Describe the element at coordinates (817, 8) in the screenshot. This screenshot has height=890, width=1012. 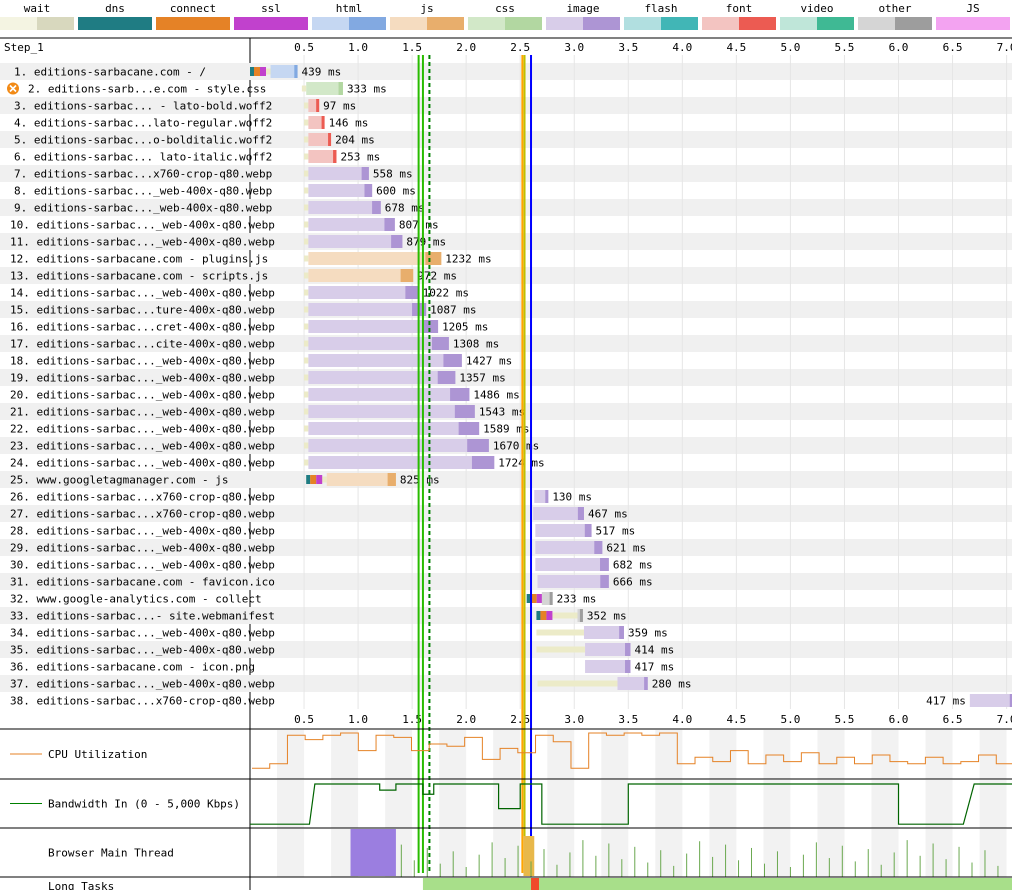
I see `legend-label: video` at that location.